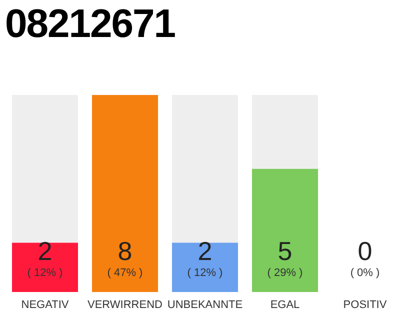 Image resolution: width=410 pixels, height=320 pixels. I want to click on x-tick-label: UNBEKANNTE, so click(205, 304).